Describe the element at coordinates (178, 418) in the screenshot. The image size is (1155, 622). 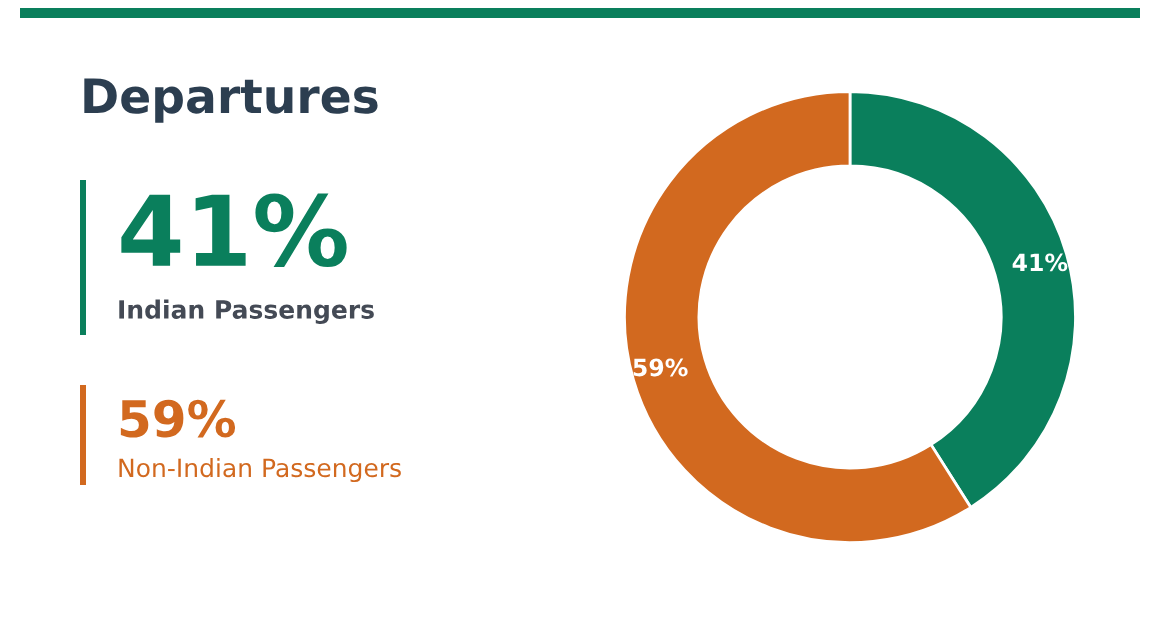
I see `text: 59%` at that location.